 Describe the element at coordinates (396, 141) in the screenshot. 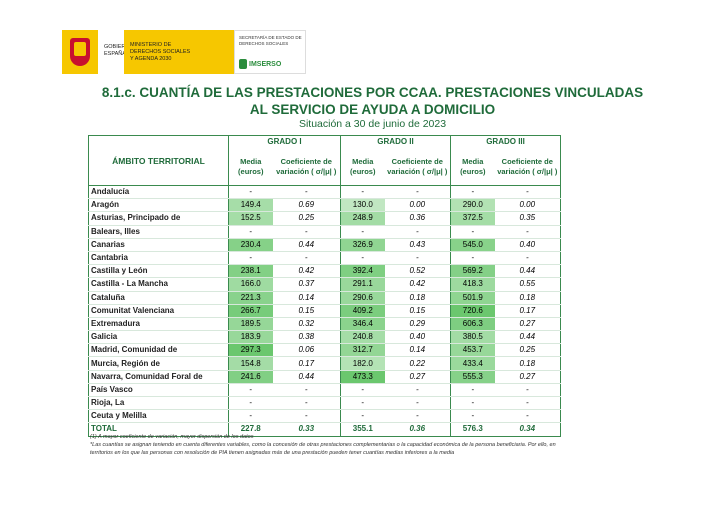

I see `group-header: GRADO II` at that location.